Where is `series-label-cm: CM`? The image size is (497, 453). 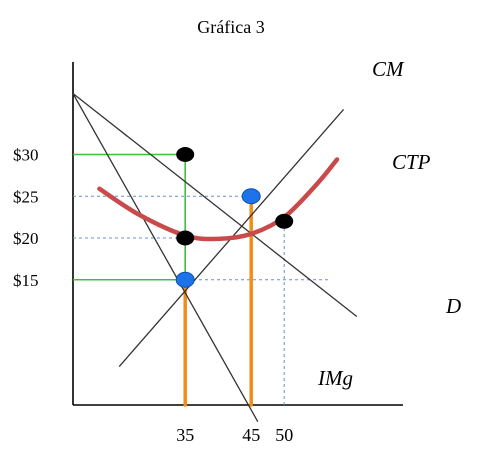 series-label-cm: CM is located at coordinates (388, 69).